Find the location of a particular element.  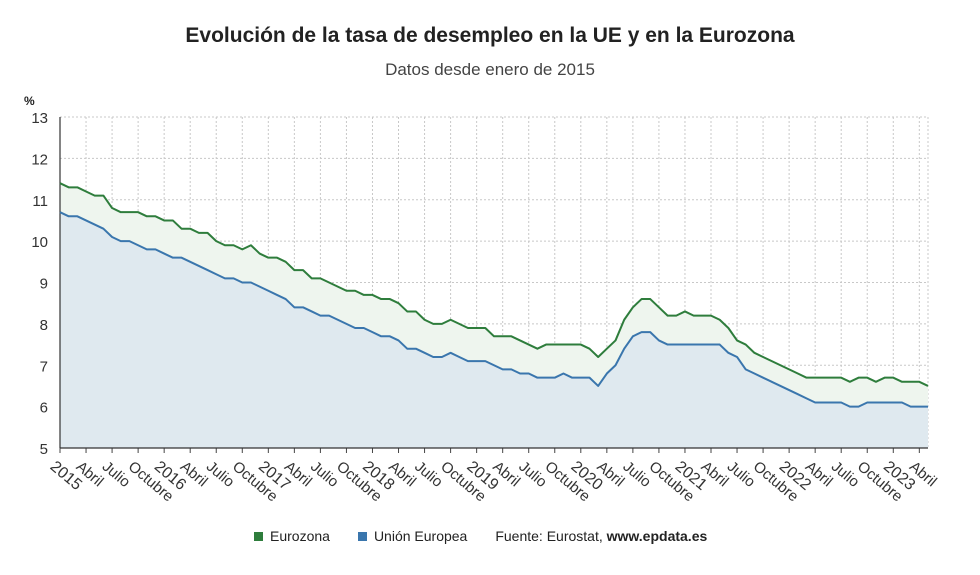

chart-subtitle: Datos desde enero de 2015 is located at coordinates (490, 69).